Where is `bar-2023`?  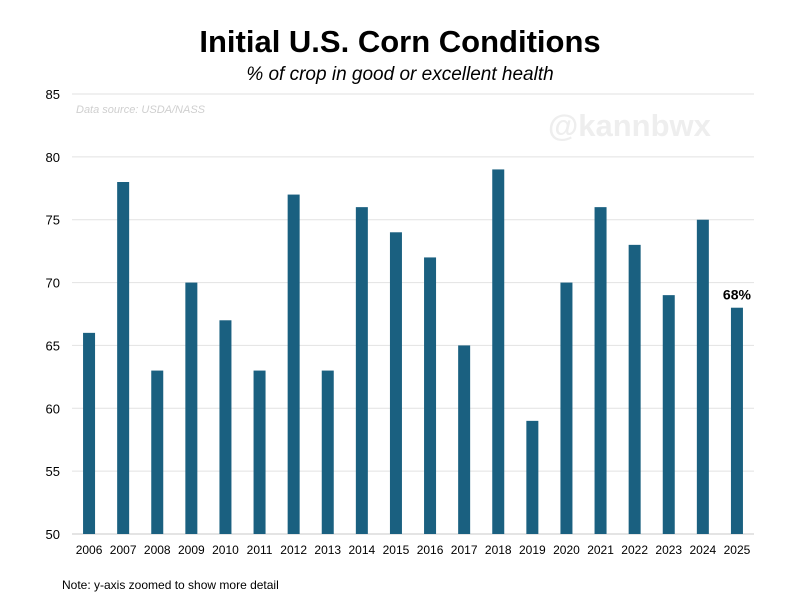 bar-2023 is located at coordinates (668, 414).